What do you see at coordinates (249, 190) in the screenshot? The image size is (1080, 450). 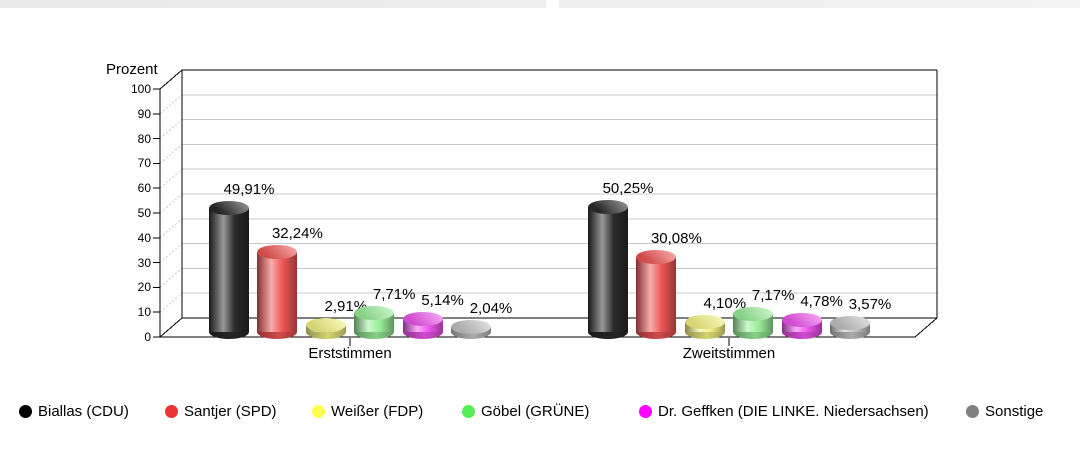 I see `bar-value-label: 49,91%` at bounding box center [249, 190].